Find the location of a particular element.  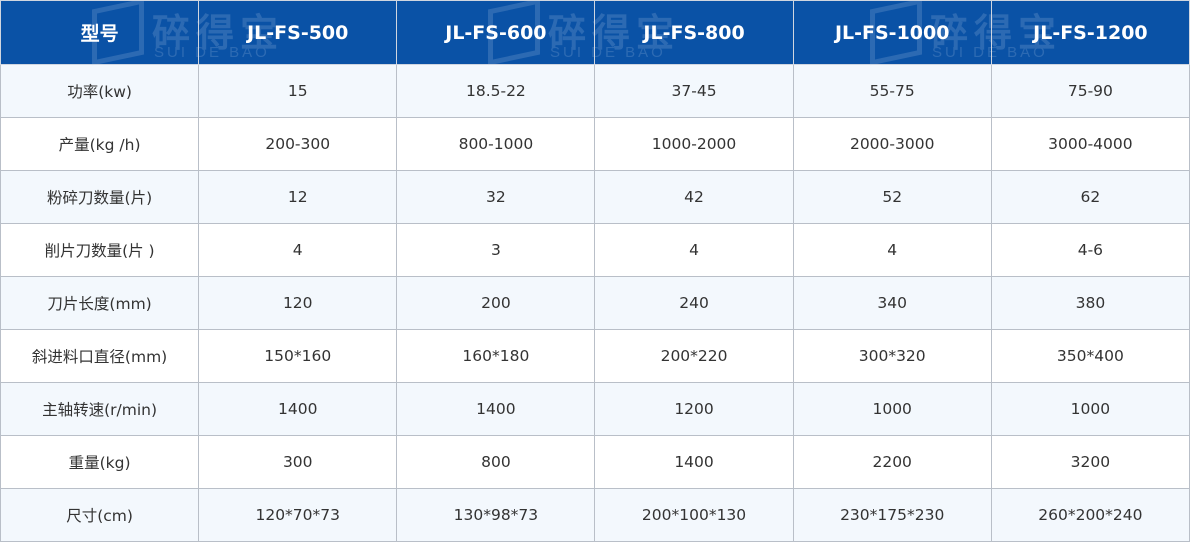

header-jl-fs-800: JL-FS-800 is located at coordinates (694, 32).